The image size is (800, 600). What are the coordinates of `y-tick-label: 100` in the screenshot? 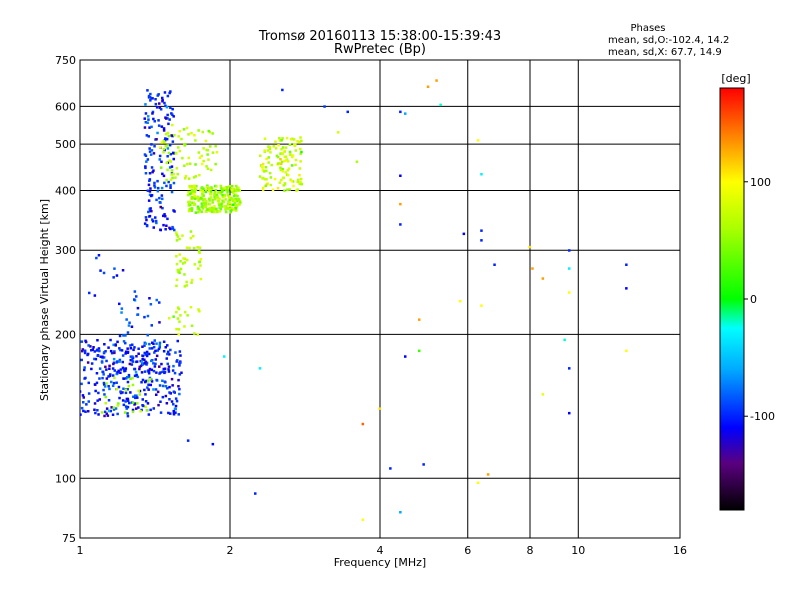 It's located at (65, 478).